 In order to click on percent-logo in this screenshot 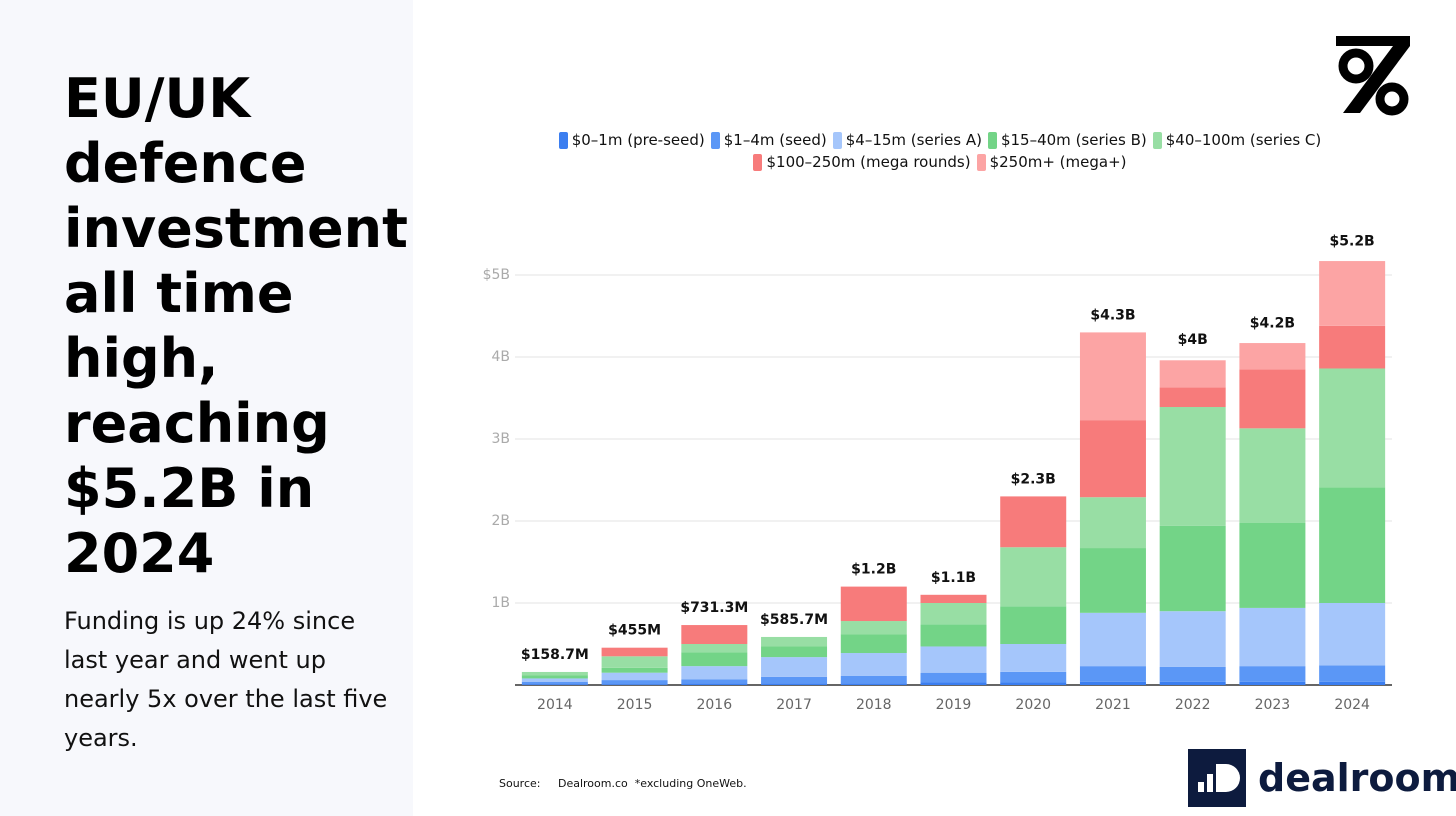, I will do `click(1373, 76)`.